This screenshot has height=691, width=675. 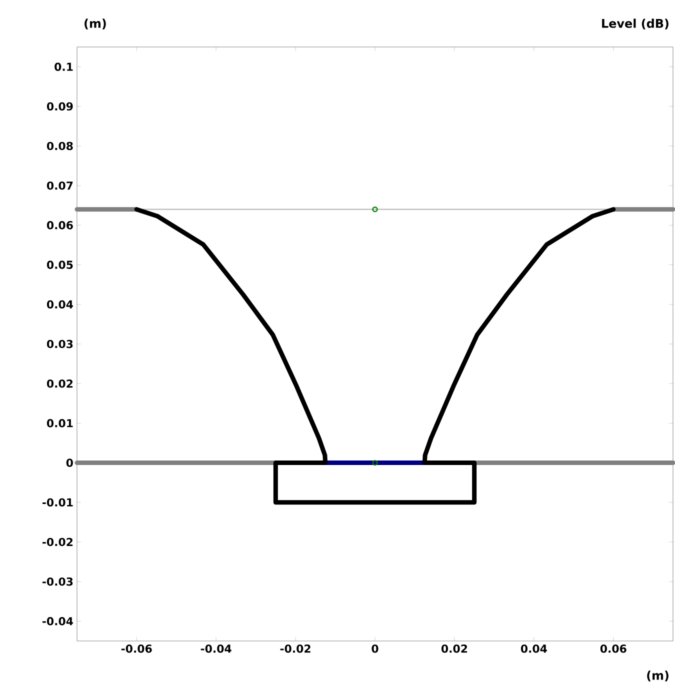 I want to click on y-tick-label: 0.04, so click(x=59, y=304).